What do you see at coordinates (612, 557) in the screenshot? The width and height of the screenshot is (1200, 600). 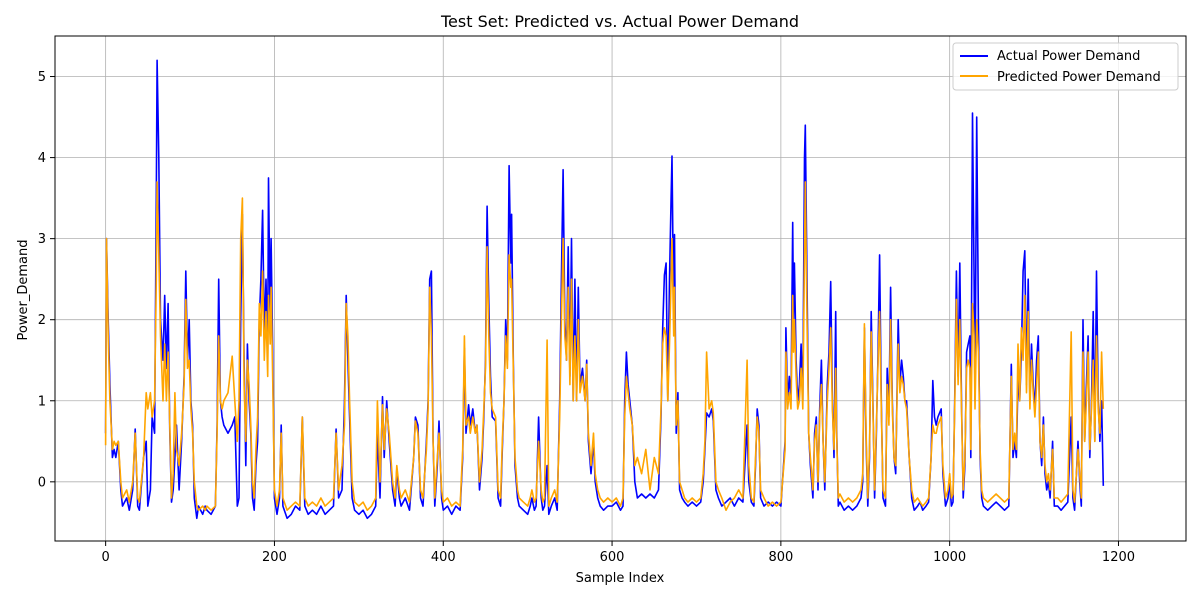 I see `x-tick-label: 600` at bounding box center [612, 557].